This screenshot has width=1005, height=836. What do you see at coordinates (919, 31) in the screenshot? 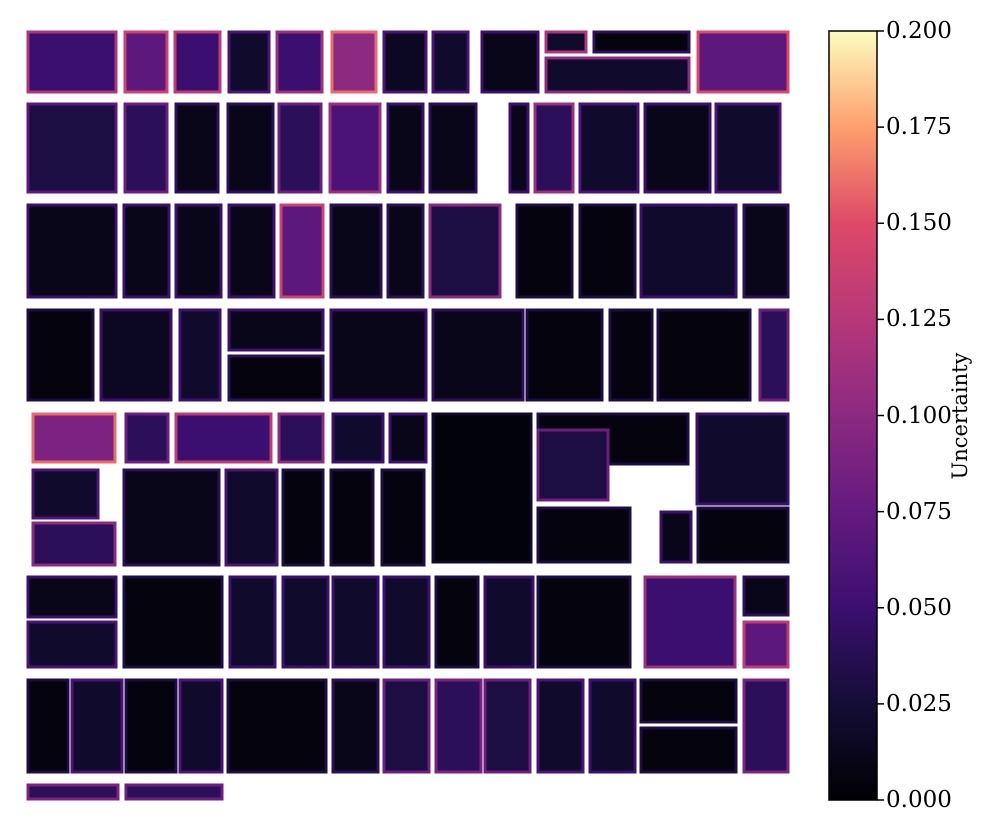
I see `colorbar-tick-label-8: 0.200` at bounding box center [919, 31].